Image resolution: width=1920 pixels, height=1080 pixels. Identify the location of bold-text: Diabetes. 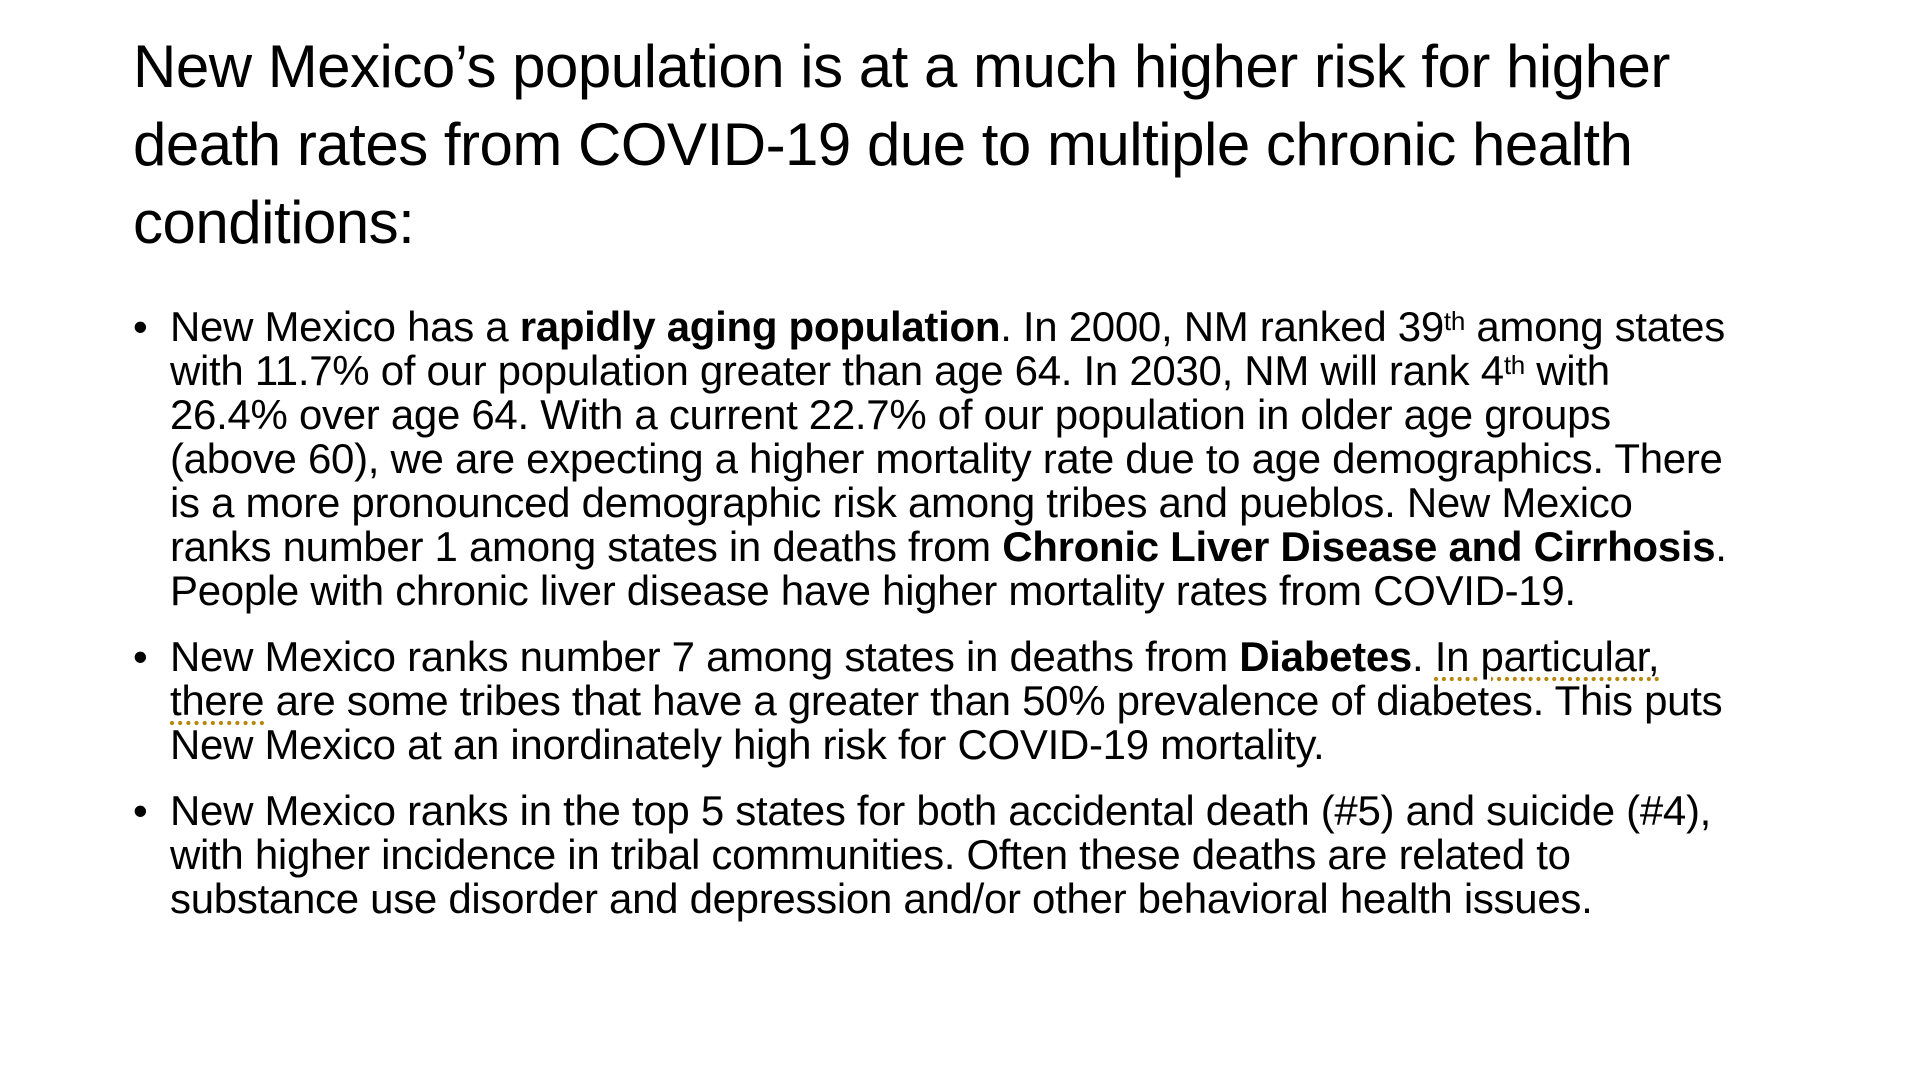
(1325, 656).